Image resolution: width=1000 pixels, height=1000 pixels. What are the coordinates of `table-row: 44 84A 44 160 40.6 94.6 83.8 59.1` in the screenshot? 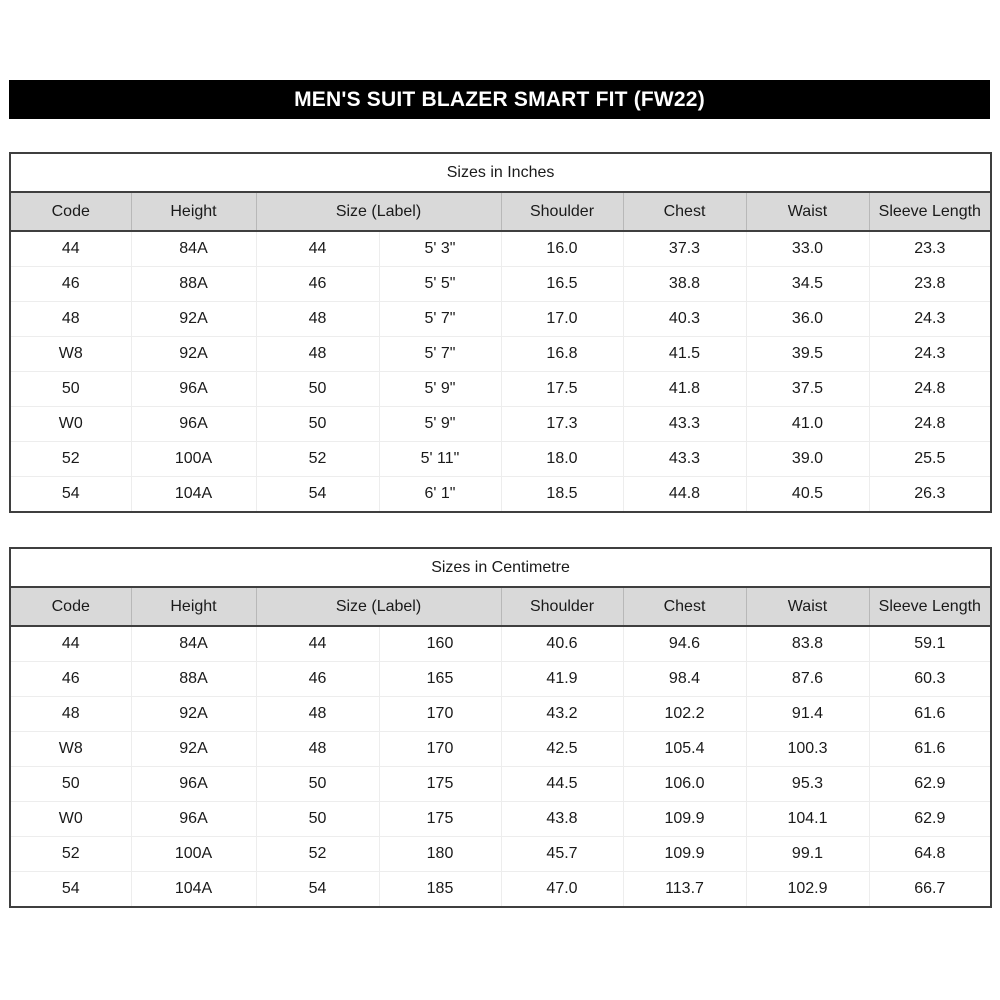 It's located at (501, 644).